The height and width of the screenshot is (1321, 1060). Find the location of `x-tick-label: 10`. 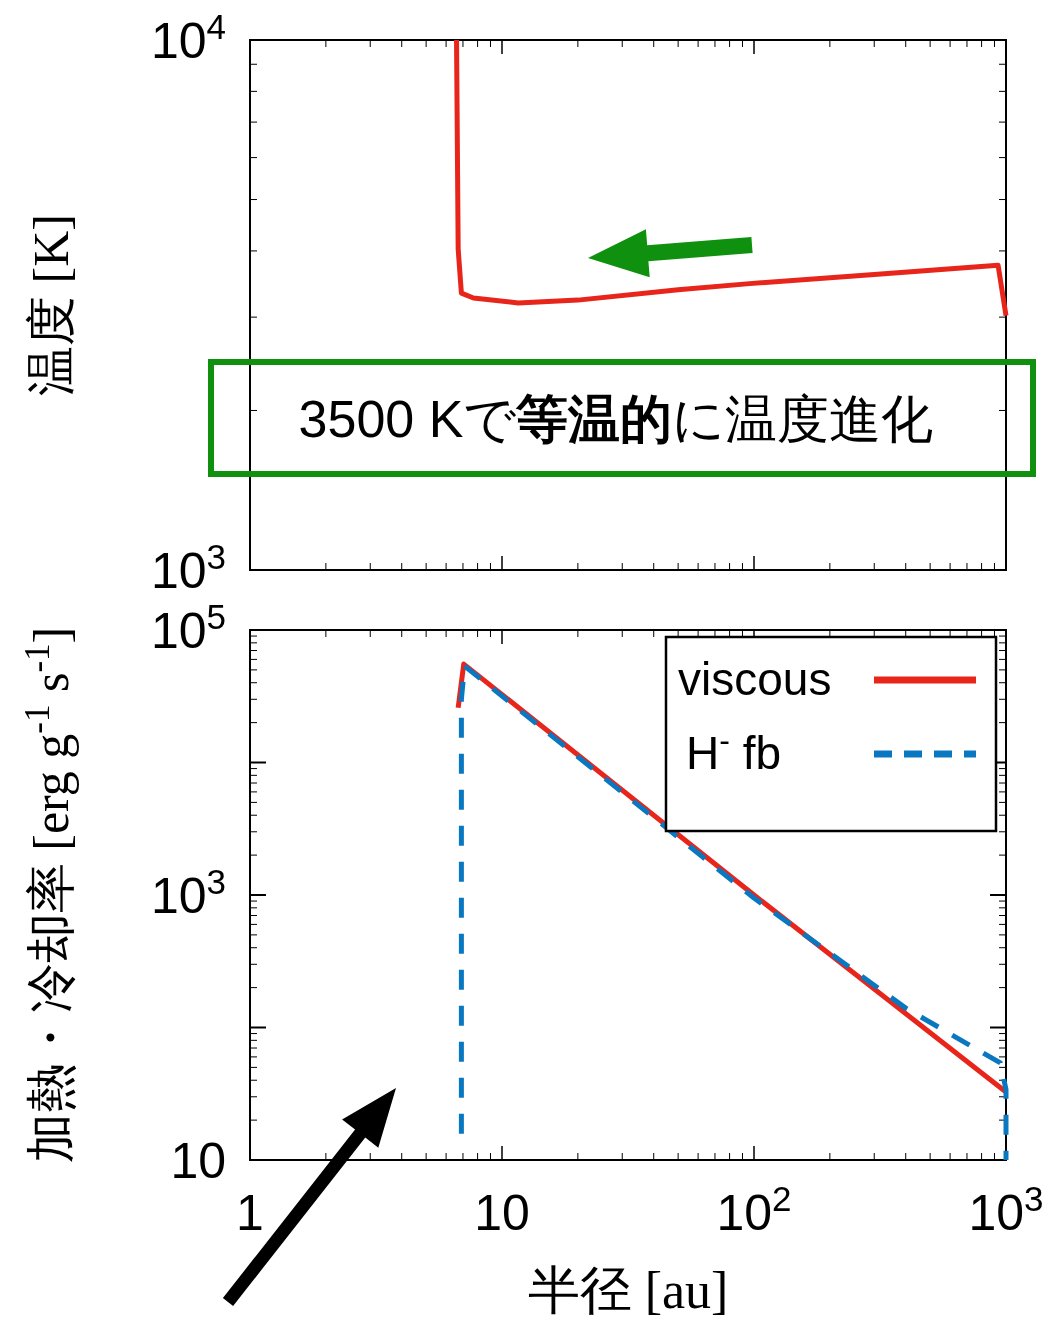

x-tick-label: 10 is located at coordinates (502, 1213).